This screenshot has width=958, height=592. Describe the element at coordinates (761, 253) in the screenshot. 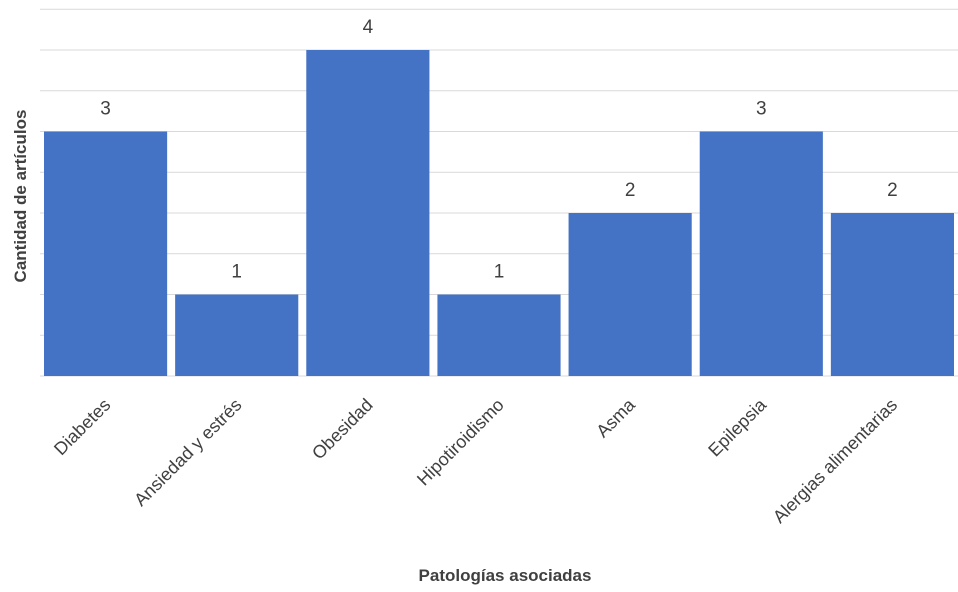

I see `bar-epilepsia` at that location.